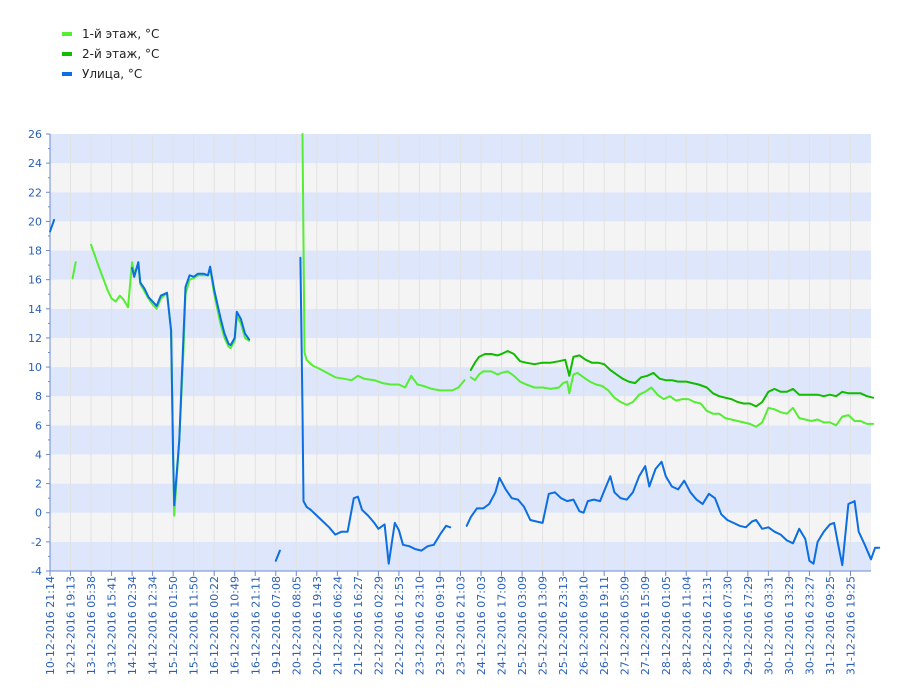  What do you see at coordinates (35, 221) in the screenshot?
I see `y-tick-label: 20` at bounding box center [35, 221].